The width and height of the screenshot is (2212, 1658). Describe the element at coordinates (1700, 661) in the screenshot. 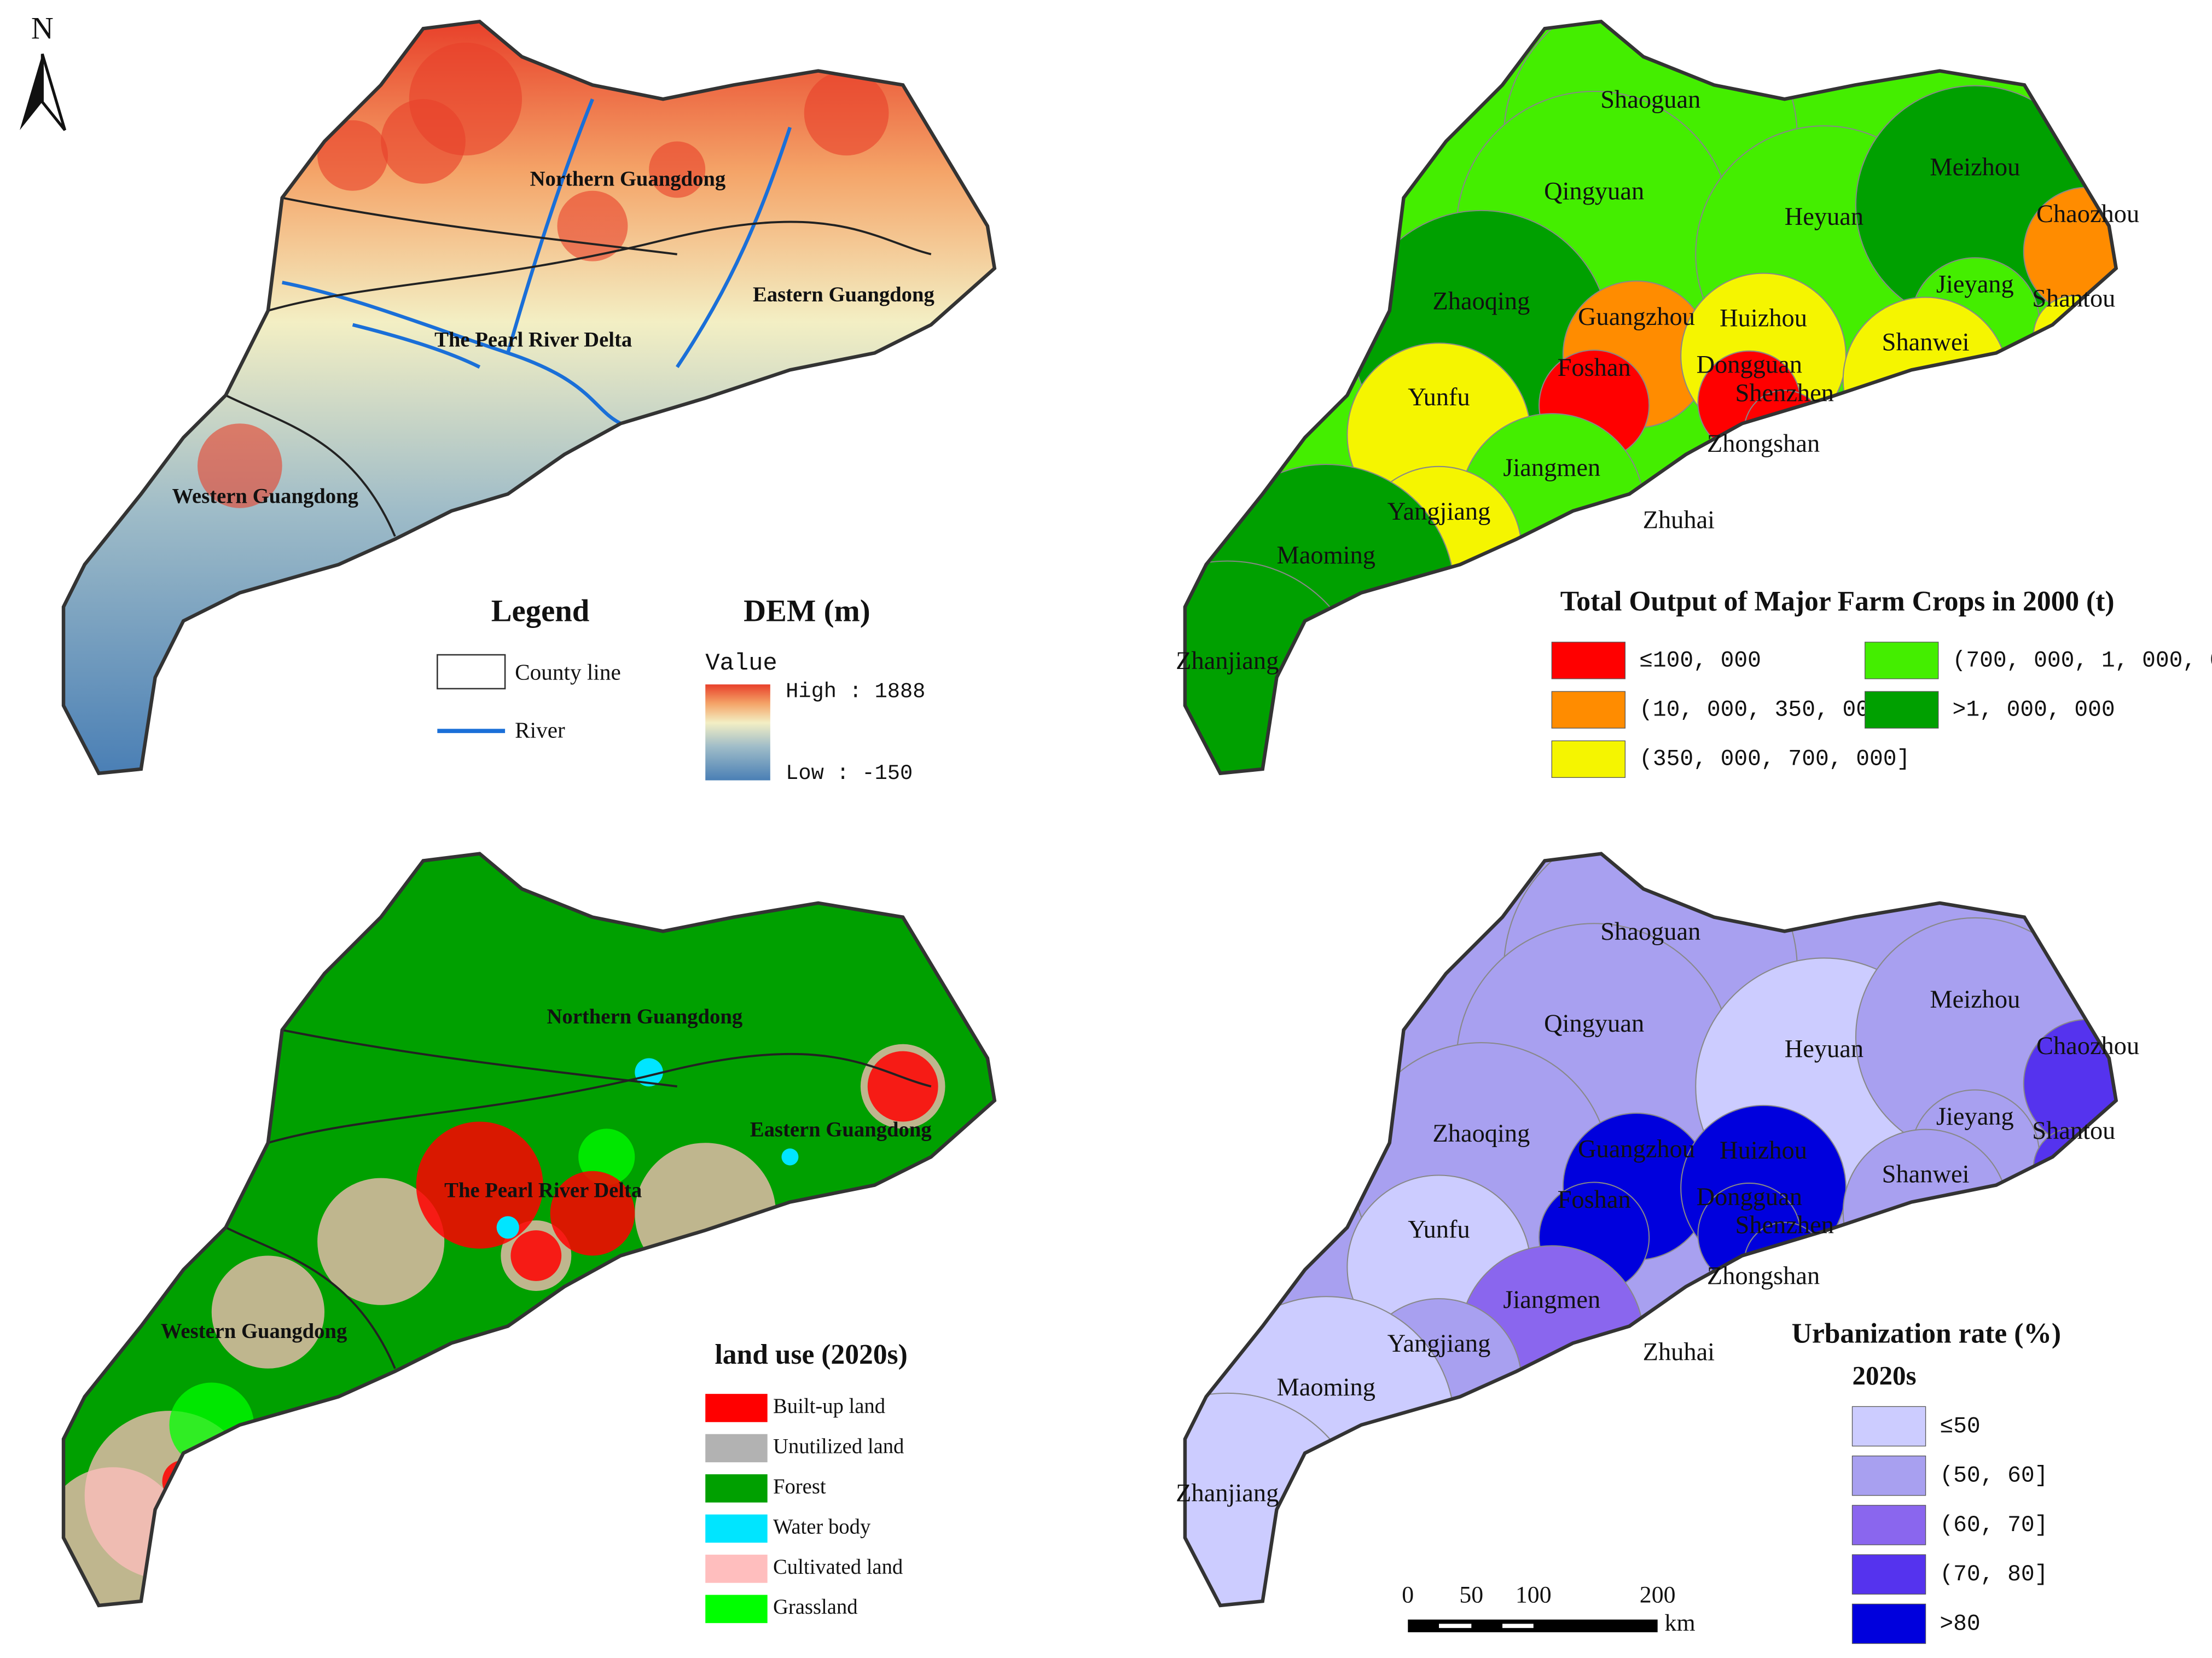

I see `legend-label: ≤100, 000` at that location.